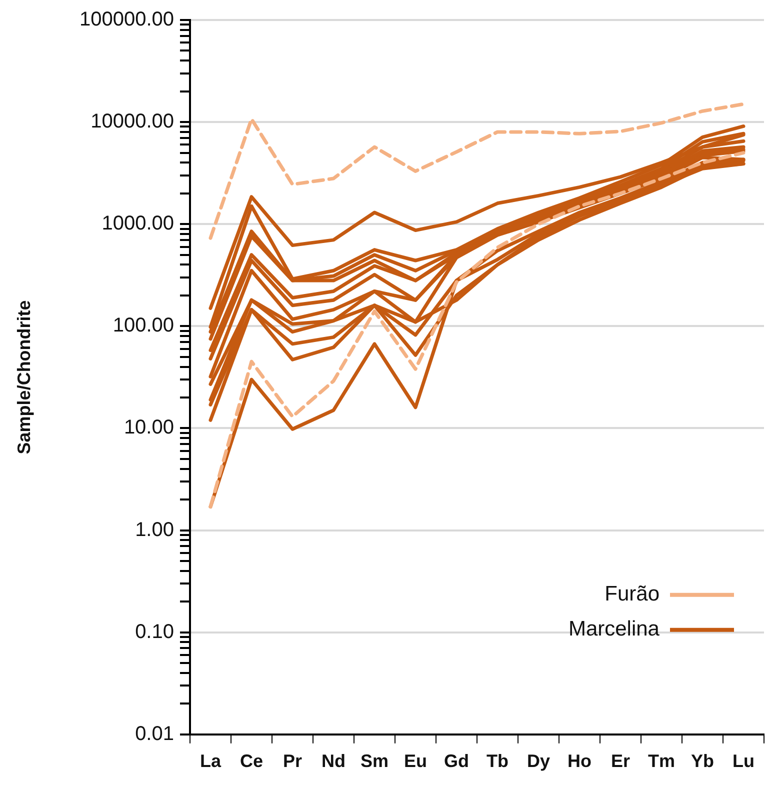 The height and width of the screenshot is (787, 770). What do you see at coordinates (374, 761) in the screenshot?
I see `x-tick-label: Sm` at bounding box center [374, 761].